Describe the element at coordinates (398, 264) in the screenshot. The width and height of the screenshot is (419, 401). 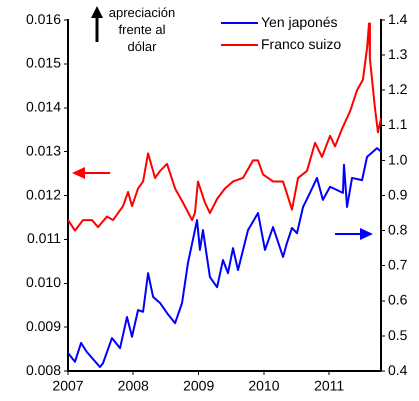
I see `y2-tick-label: 0.7` at that location.